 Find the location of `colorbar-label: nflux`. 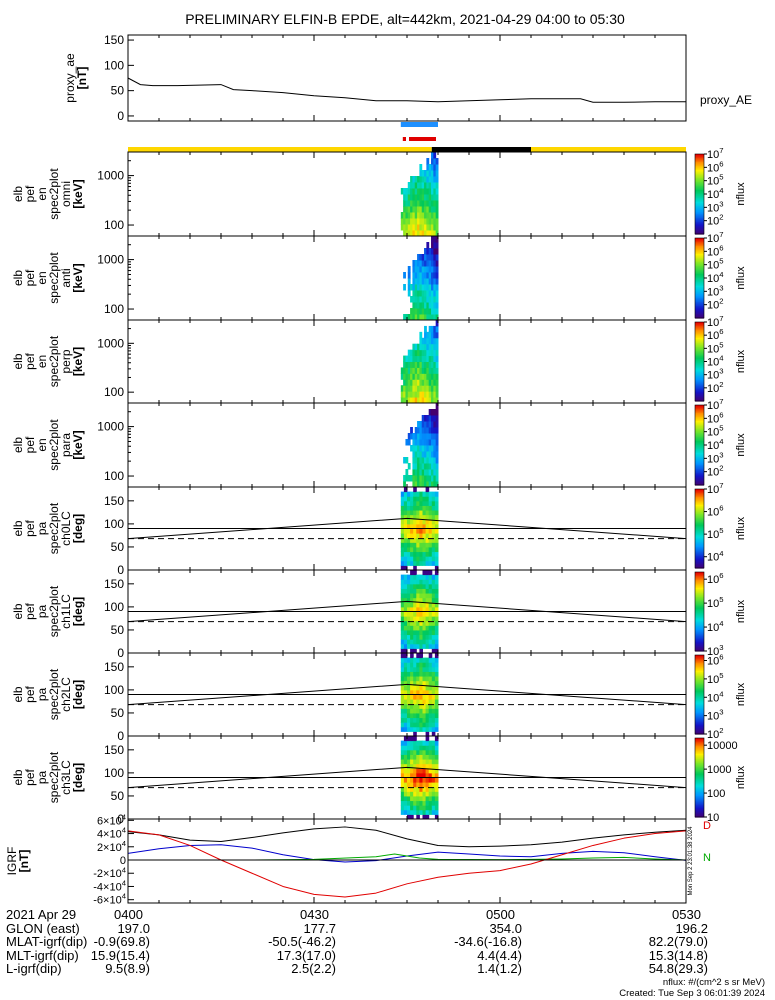

colorbar-label: nflux is located at coordinates (741, 611).